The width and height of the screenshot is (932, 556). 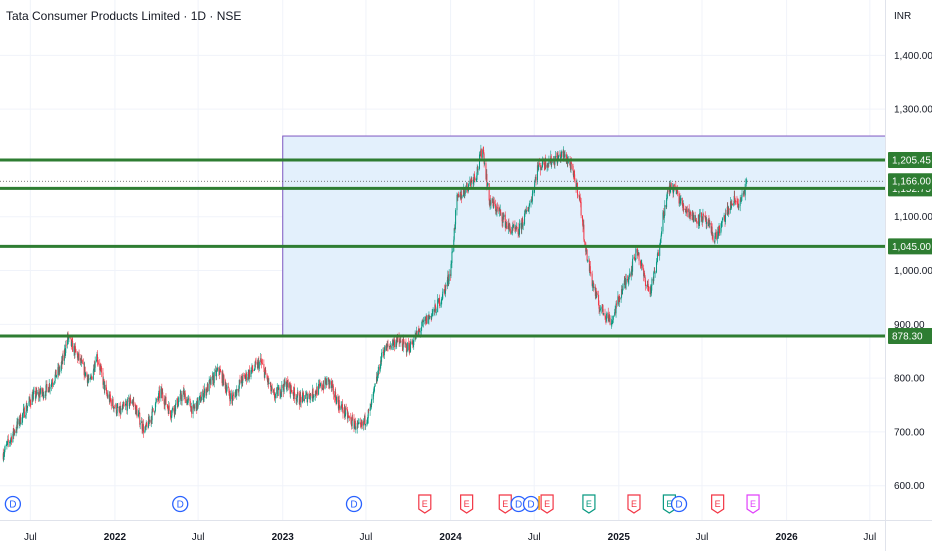 I want to click on svg-text: D, so click(x=678, y=505).